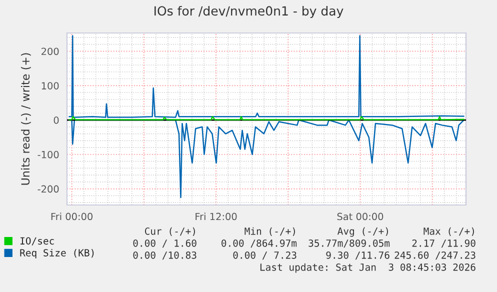 The image size is (497, 292). I want to click on legend-label: IO/sec, so click(37, 241).